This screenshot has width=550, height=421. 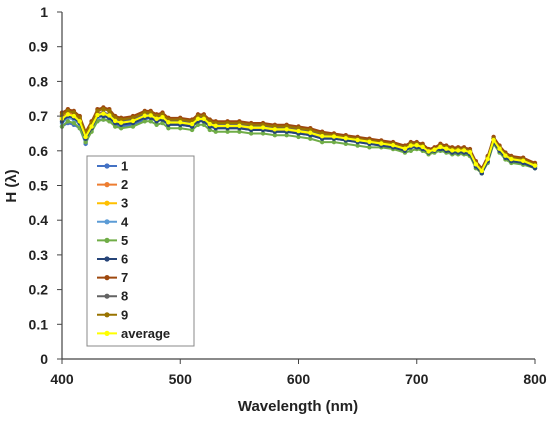 I want to click on y-tick-label: 0.7, so click(x=39, y=116).